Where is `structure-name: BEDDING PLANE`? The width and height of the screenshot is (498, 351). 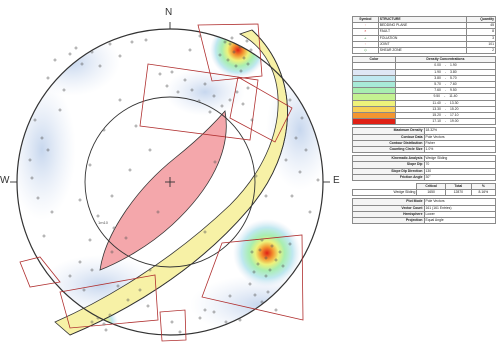 structure-name: BEDDING PLANE is located at coordinates (422, 26).